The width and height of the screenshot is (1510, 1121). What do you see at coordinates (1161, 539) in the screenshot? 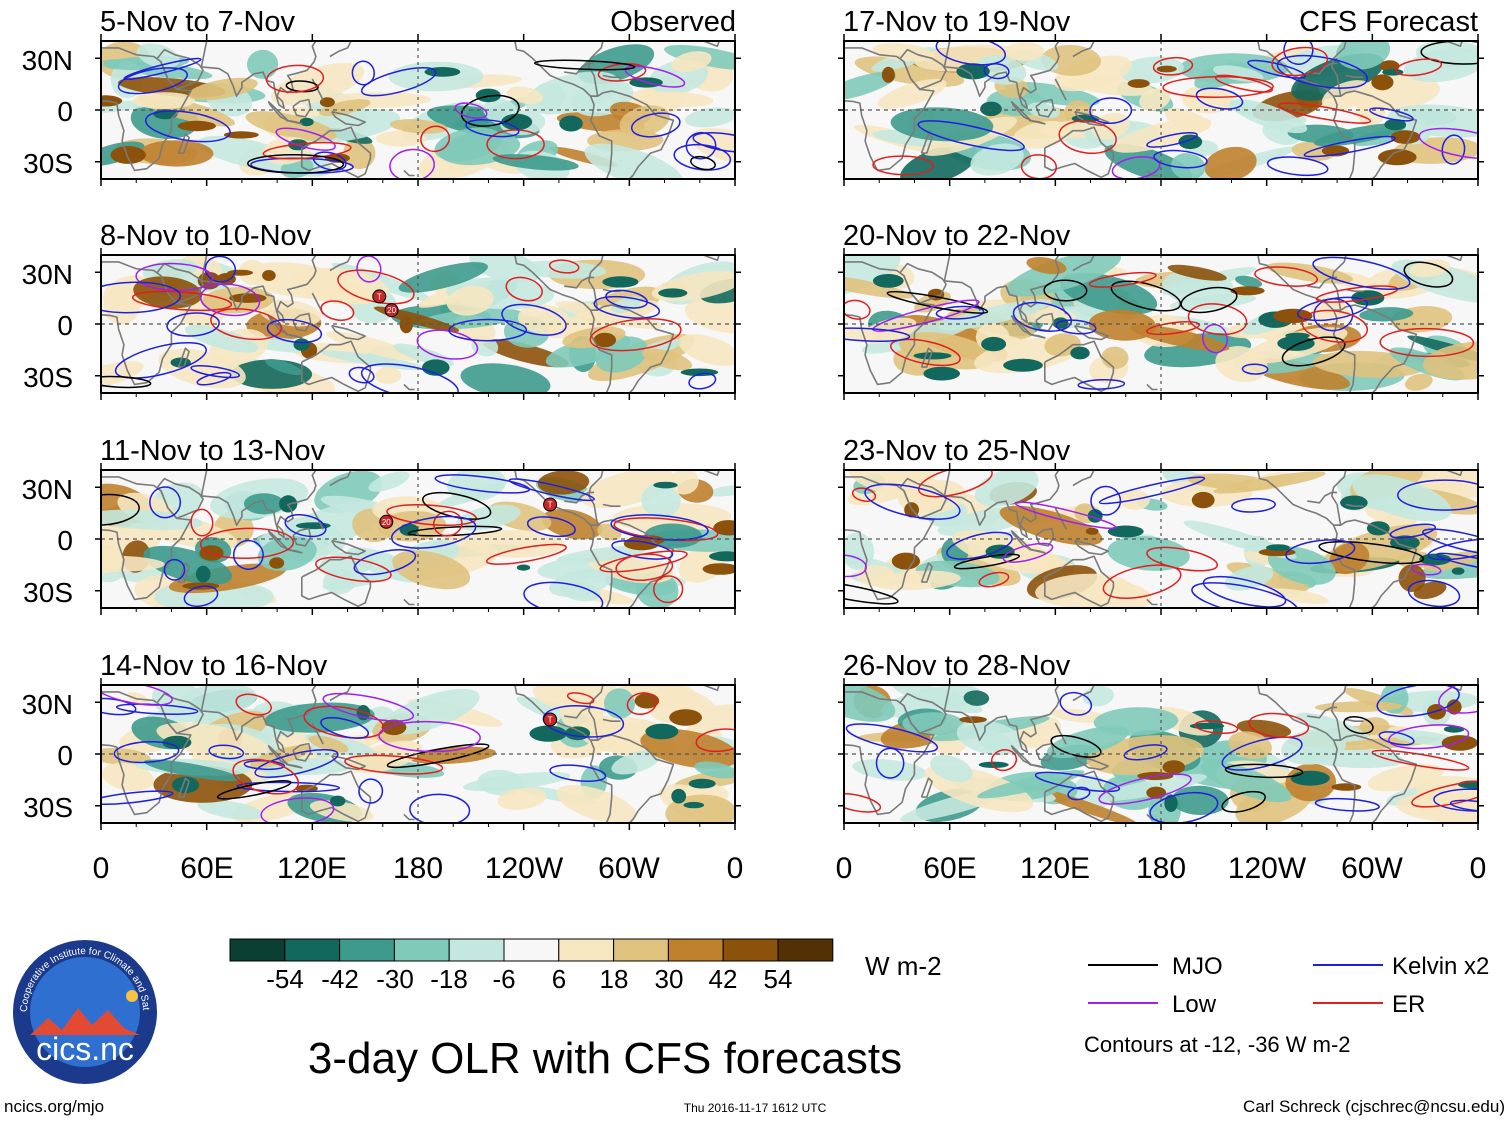
I see `map-panel-23-nov-to-25-nov` at bounding box center [1161, 539].